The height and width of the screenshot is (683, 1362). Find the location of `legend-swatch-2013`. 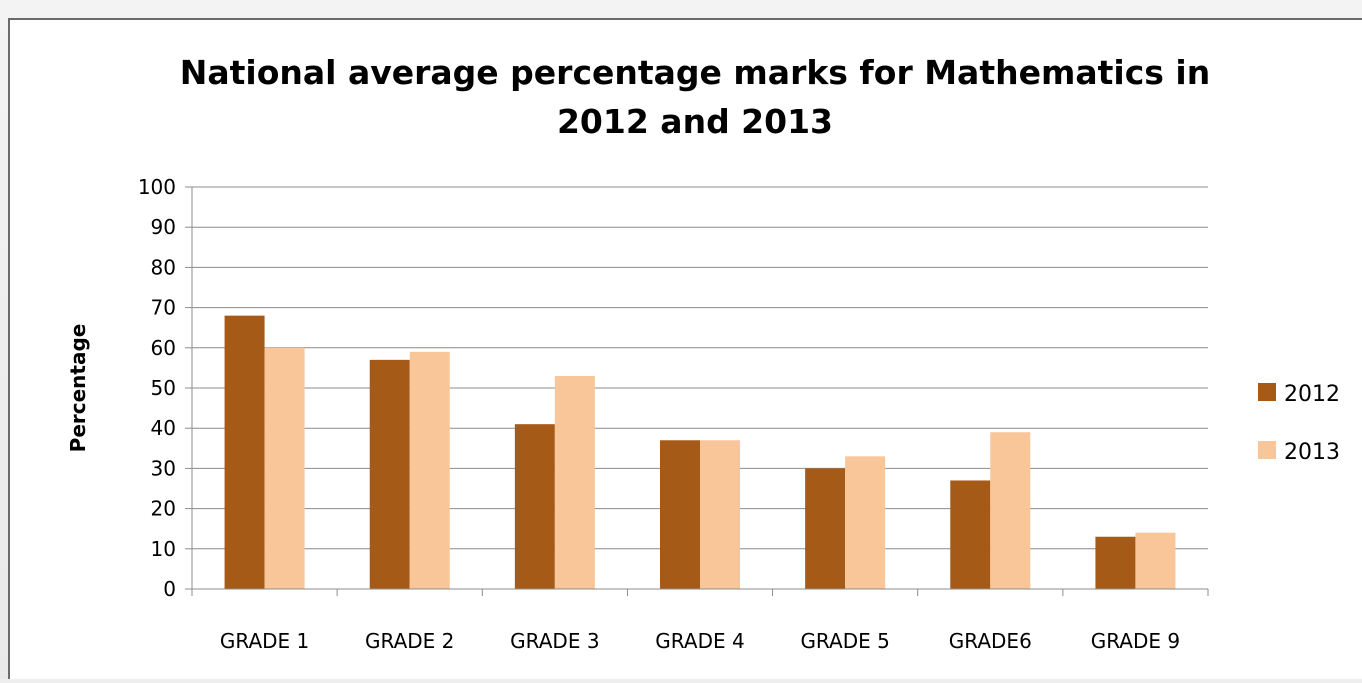

legend-swatch-2013 is located at coordinates (1267, 450).